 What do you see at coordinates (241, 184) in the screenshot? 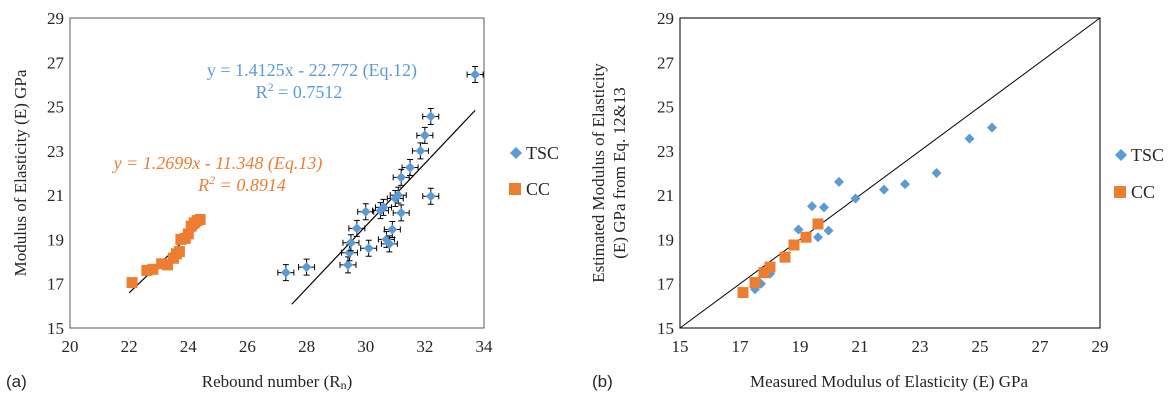
I see `r2-cc: R2 = 0.8914` at bounding box center [241, 184].